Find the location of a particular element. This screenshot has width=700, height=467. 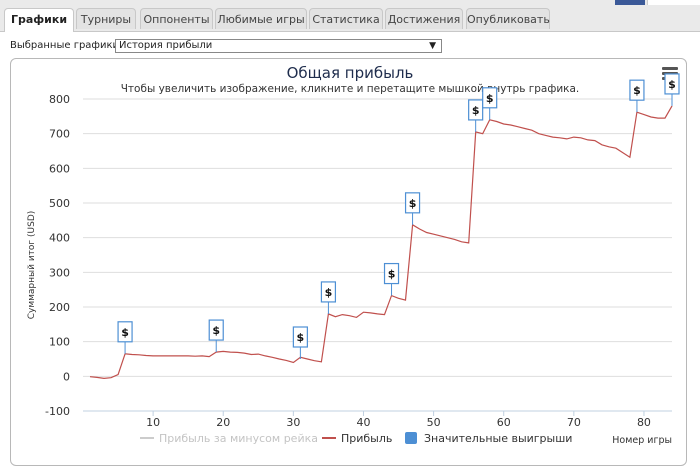

menu-icon-bar is located at coordinates (670, 68).